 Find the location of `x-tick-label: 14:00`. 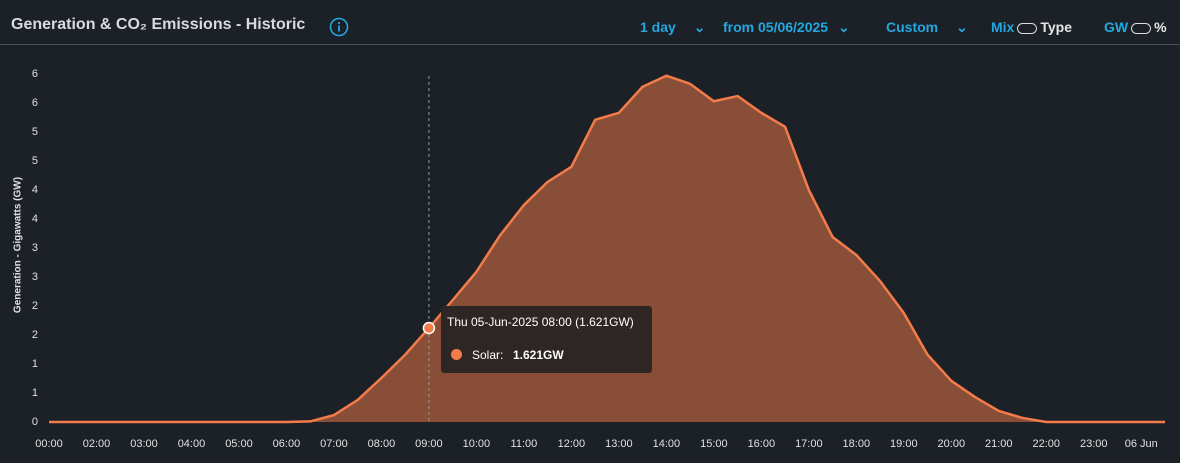

x-tick-label: 14:00 is located at coordinates (667, 444).